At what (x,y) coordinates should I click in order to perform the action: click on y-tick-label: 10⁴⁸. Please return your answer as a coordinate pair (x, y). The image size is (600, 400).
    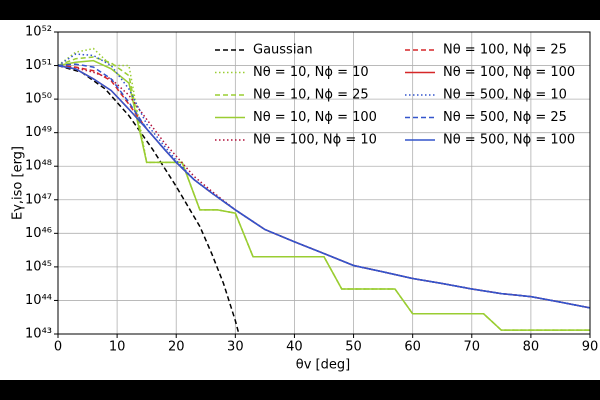
    Looking at the image, I should click on (38, 166).